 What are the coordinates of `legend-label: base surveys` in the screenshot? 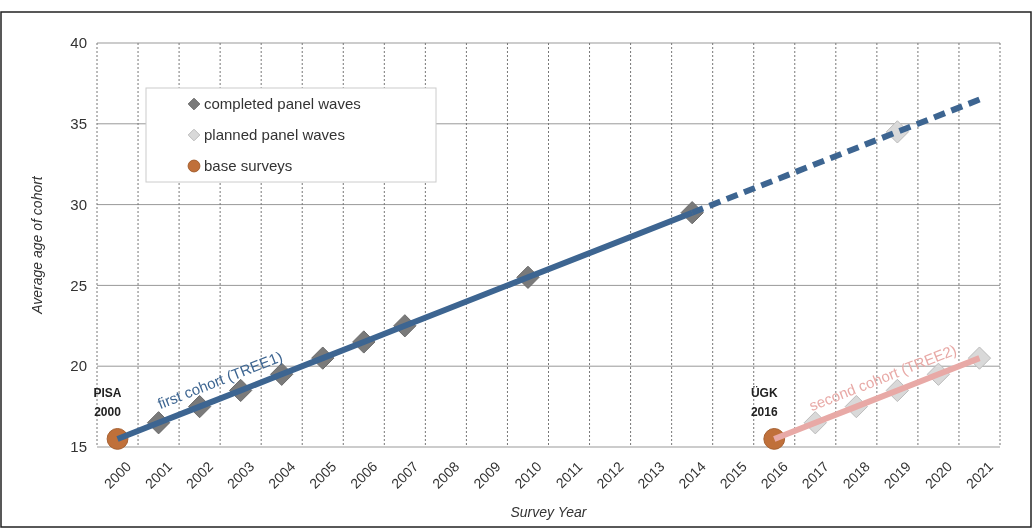 It's located at (248, 166).